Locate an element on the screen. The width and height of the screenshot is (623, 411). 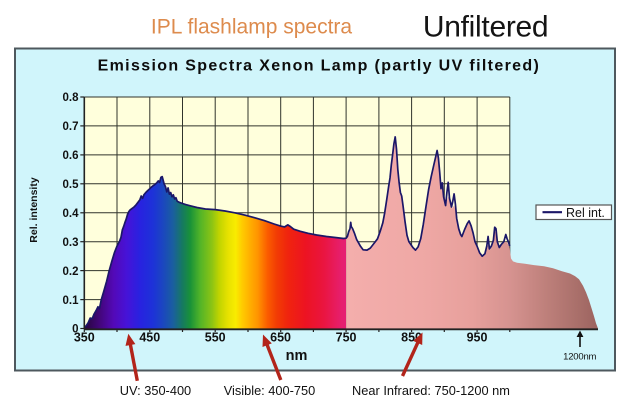
svg-text: 1200nm is located at coordinates (579, 357).